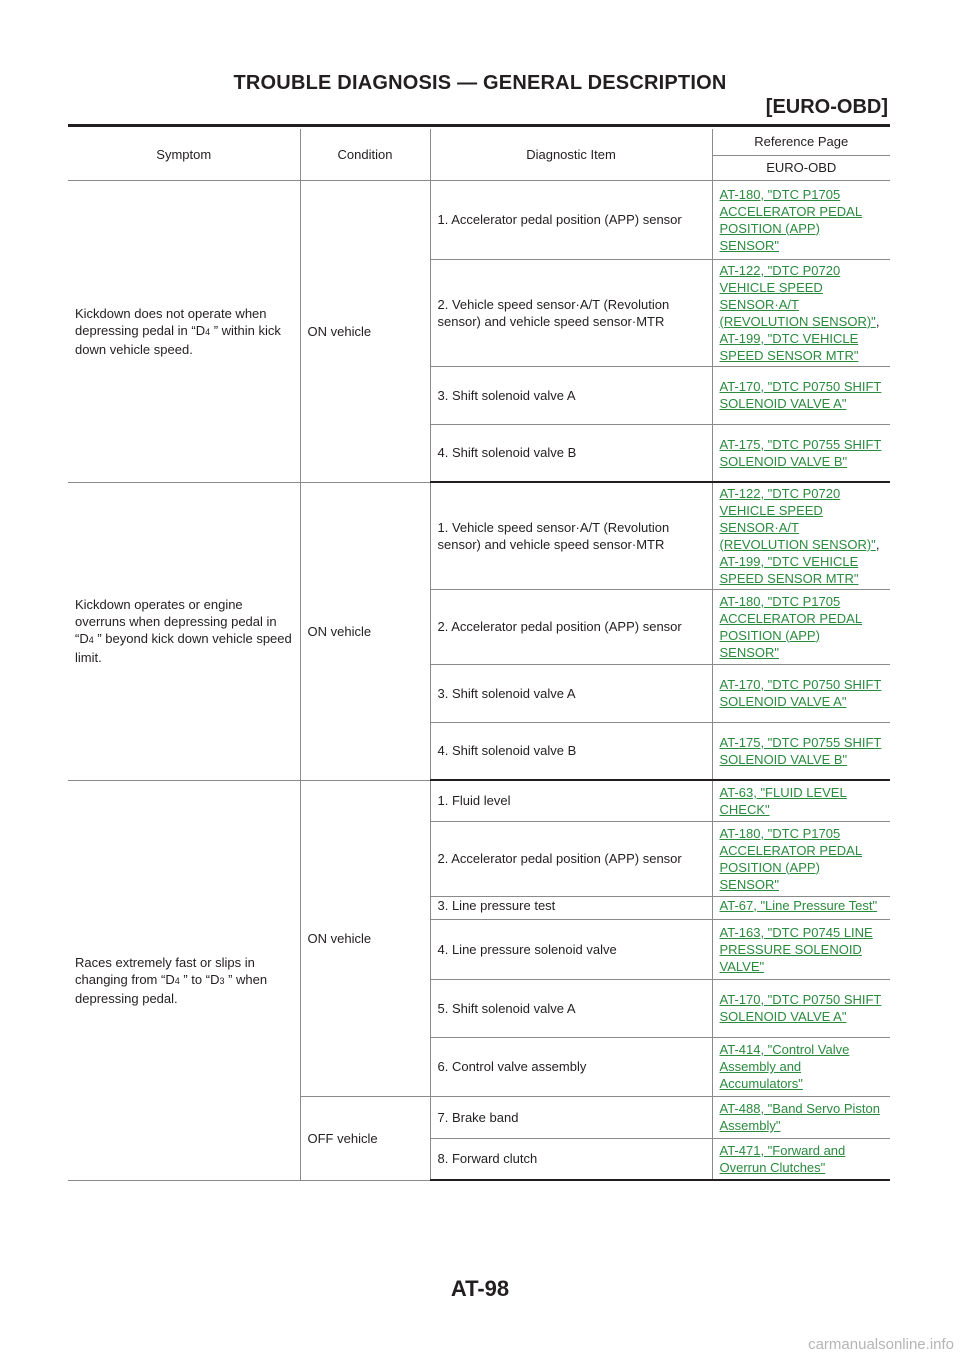 The image size is (960, 1358). What do you see at coordinates (571, 800) in the screenshot?
I see `diagnostic-item-cell: 1. Fluid level` at bounding box center [571, 800].